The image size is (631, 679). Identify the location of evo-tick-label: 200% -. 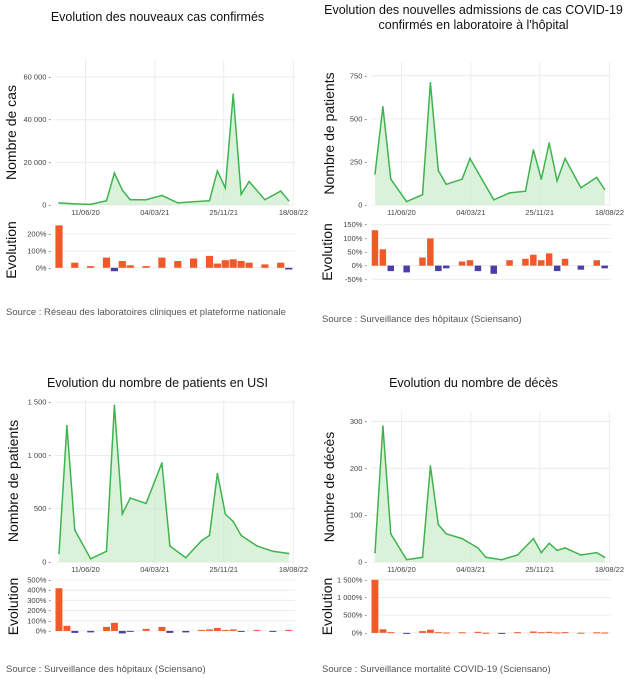
(39, 610).